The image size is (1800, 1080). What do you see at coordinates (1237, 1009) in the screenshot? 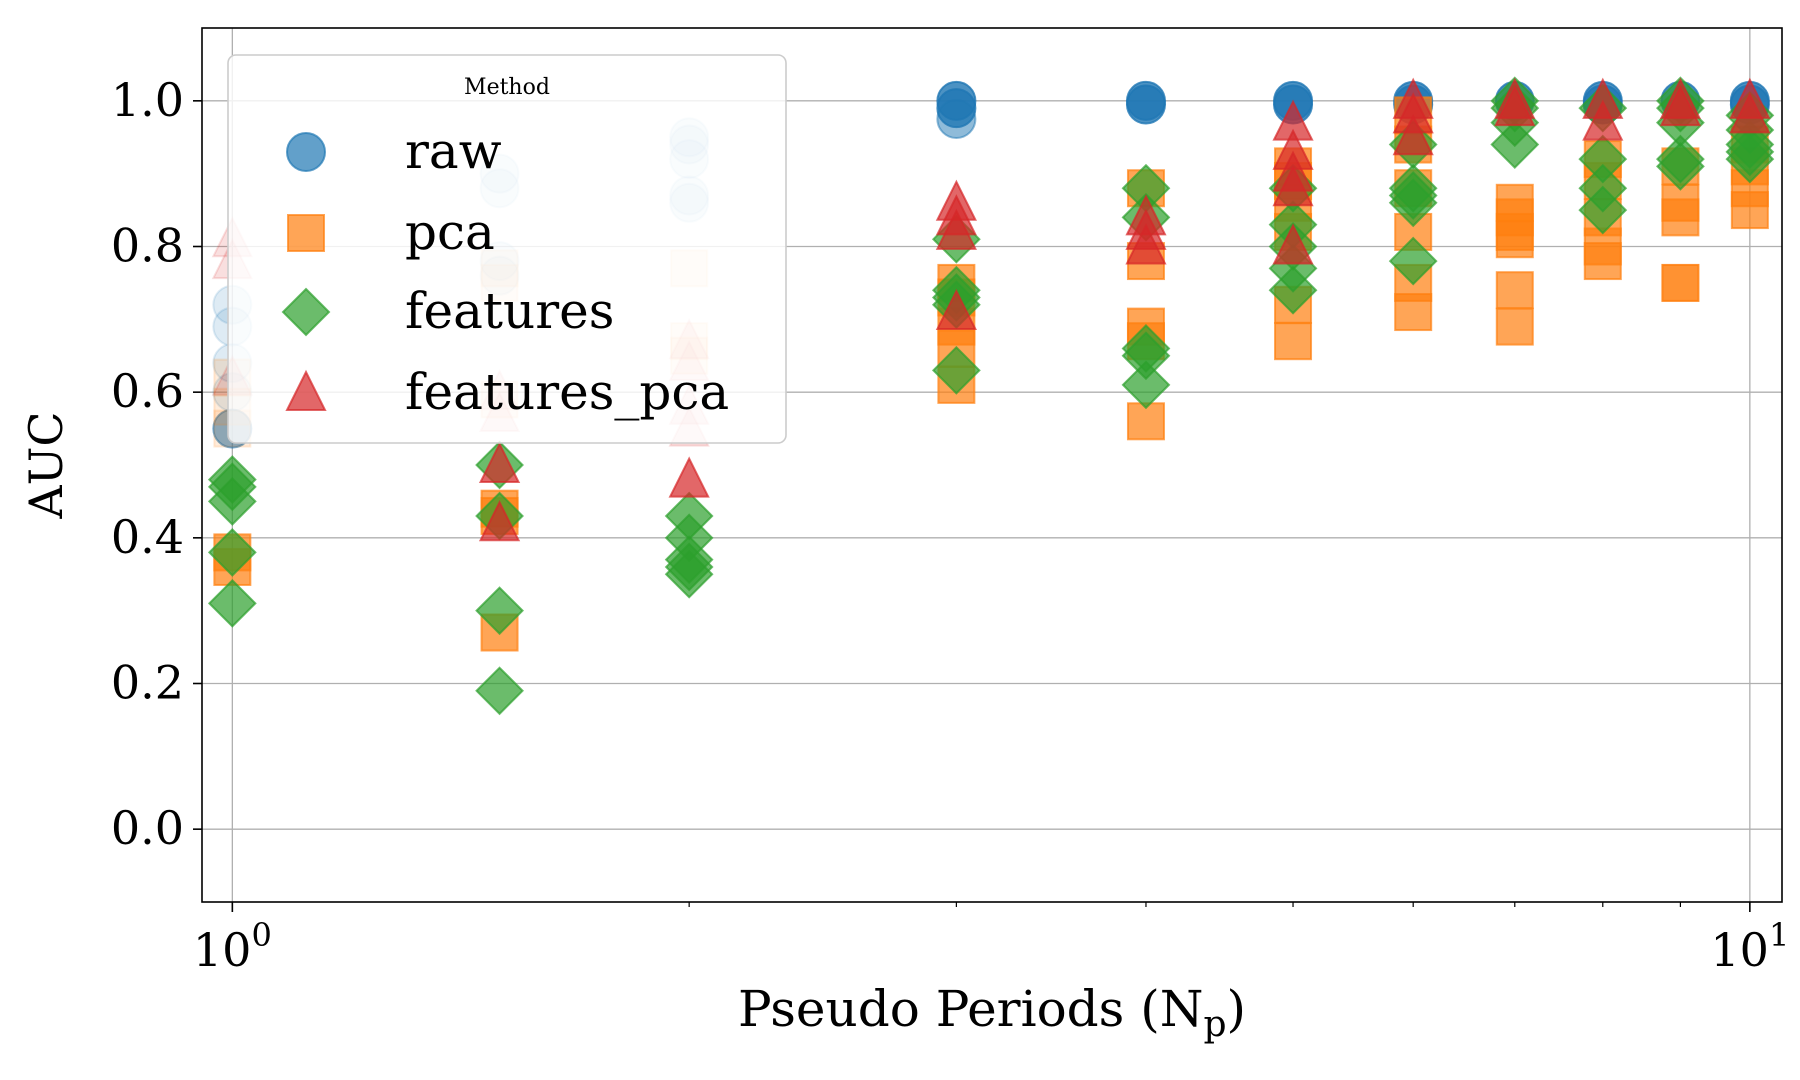
I see `x-axis-title-close: )` at bounding box center [1237, 1009].